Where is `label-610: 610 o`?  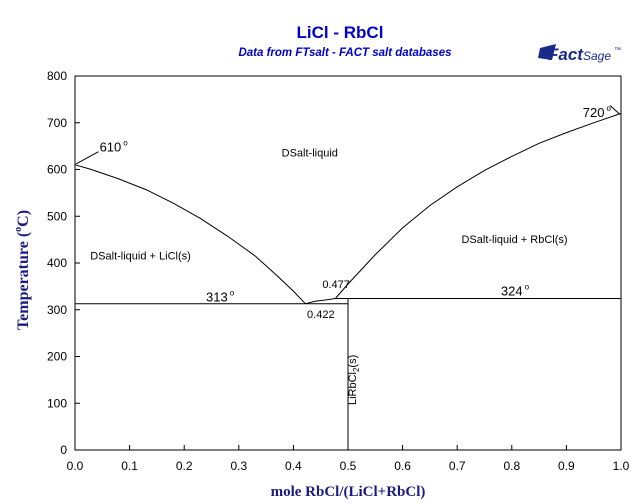
label-610: 610 o is located at coordinates (114, 147).